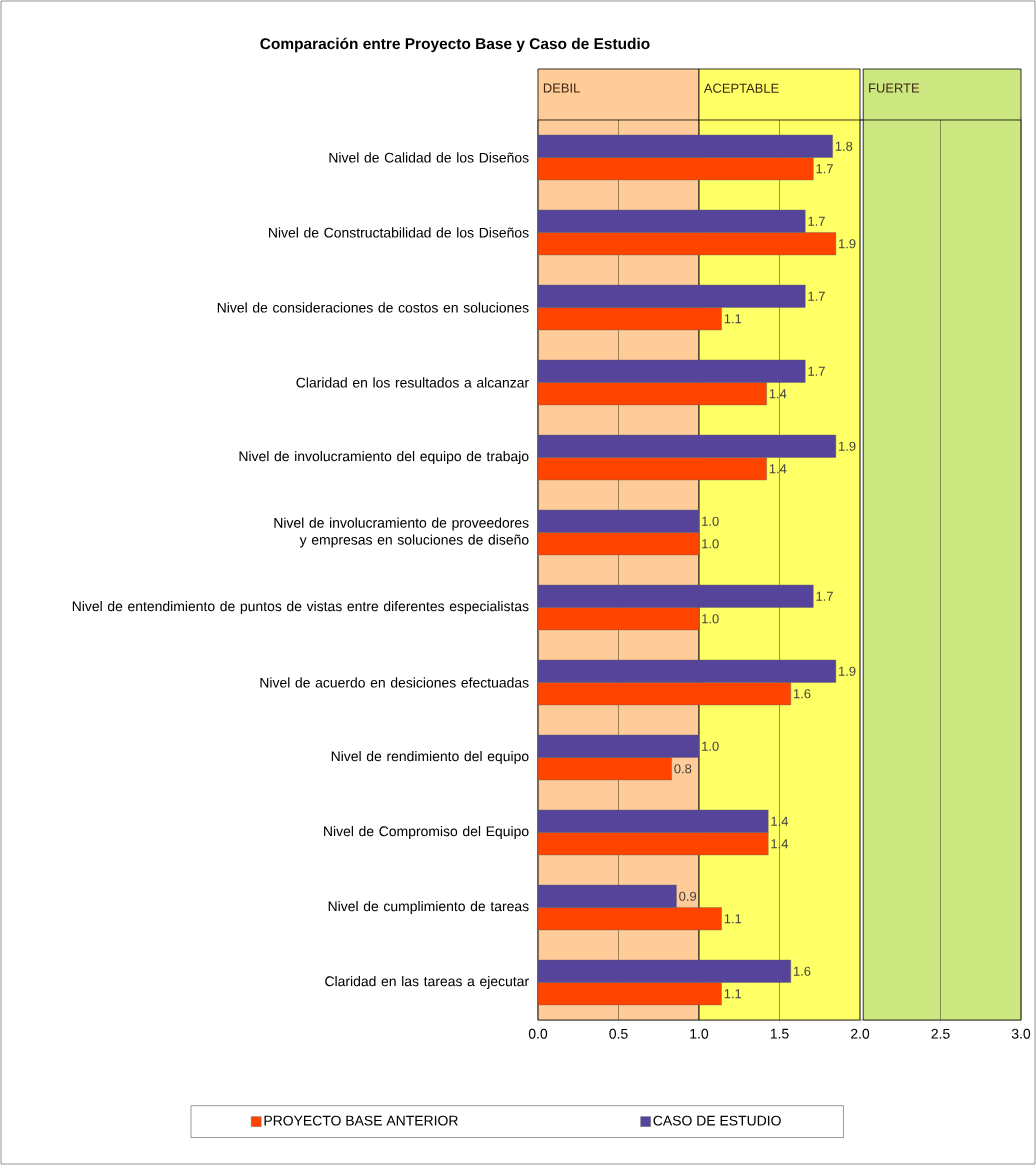  Describe the element at coordinates (401, 532) in the screenshot. I see `y-tick-label: Nivel de involucramiento de proveedores y empresas en soluciones de diseño` at that location.